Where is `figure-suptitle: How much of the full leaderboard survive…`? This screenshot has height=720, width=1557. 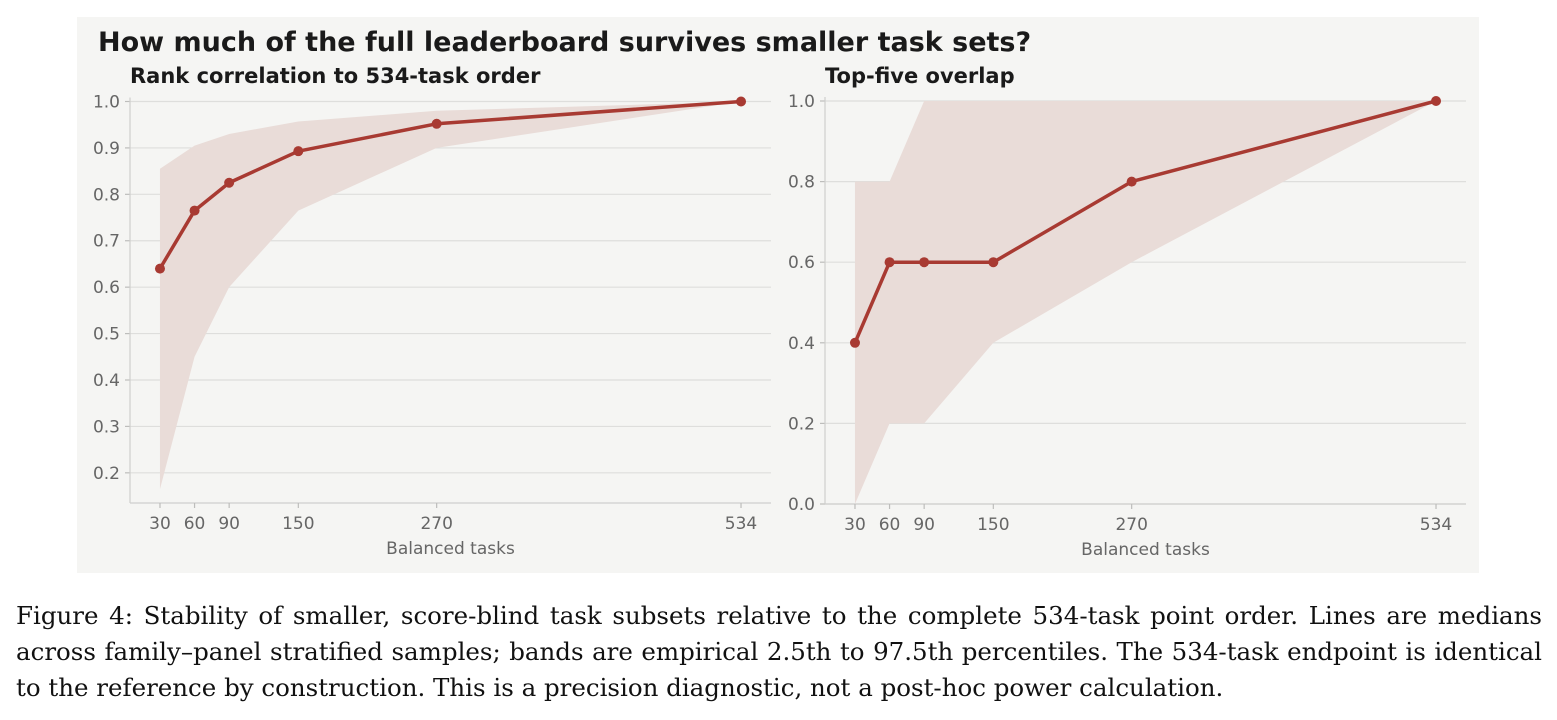 figure-suptitle: How much of the full leaderboard survive… is located at coordinates (564, 42).